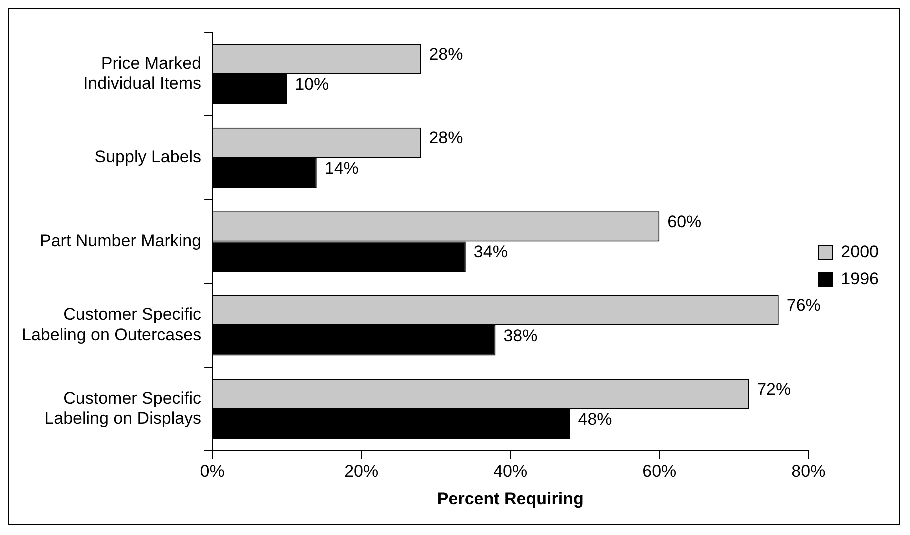 This screenshot has width=910, height=535. What do you see at coordinates (659, 472) in the screenshot?
I see `x-tick-label: 60%` at bounding box center [659, 472].